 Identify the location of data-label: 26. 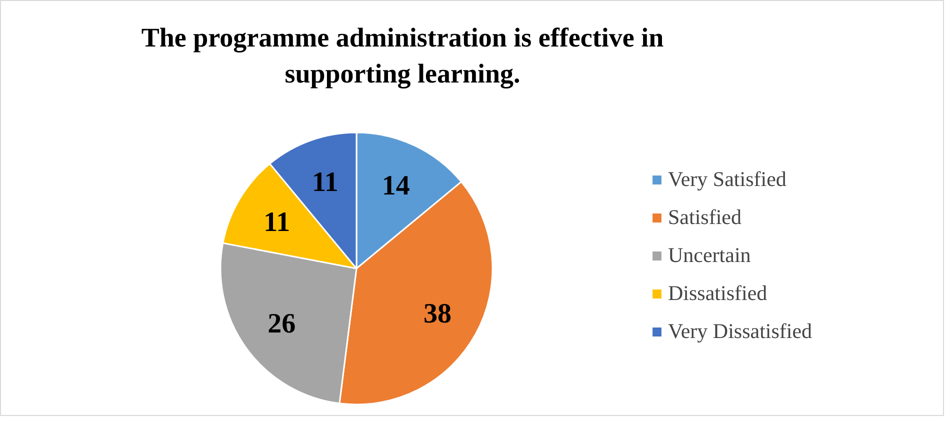
(282, 324).